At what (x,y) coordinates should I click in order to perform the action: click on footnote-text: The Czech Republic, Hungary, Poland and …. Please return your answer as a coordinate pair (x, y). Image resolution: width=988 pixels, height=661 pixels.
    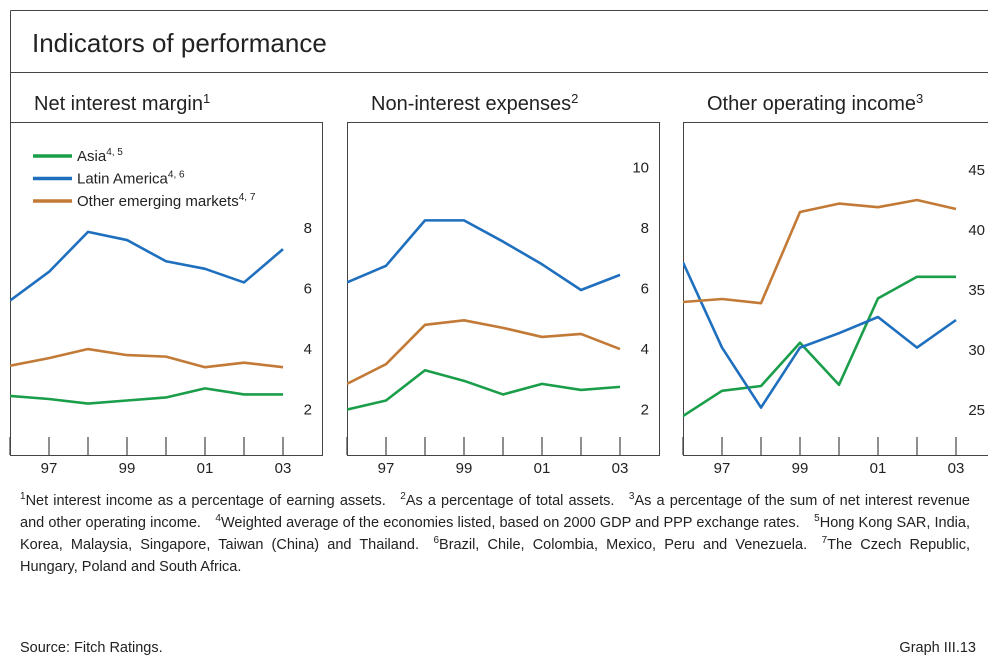
    Looking at the image, I should click on (495, 556).